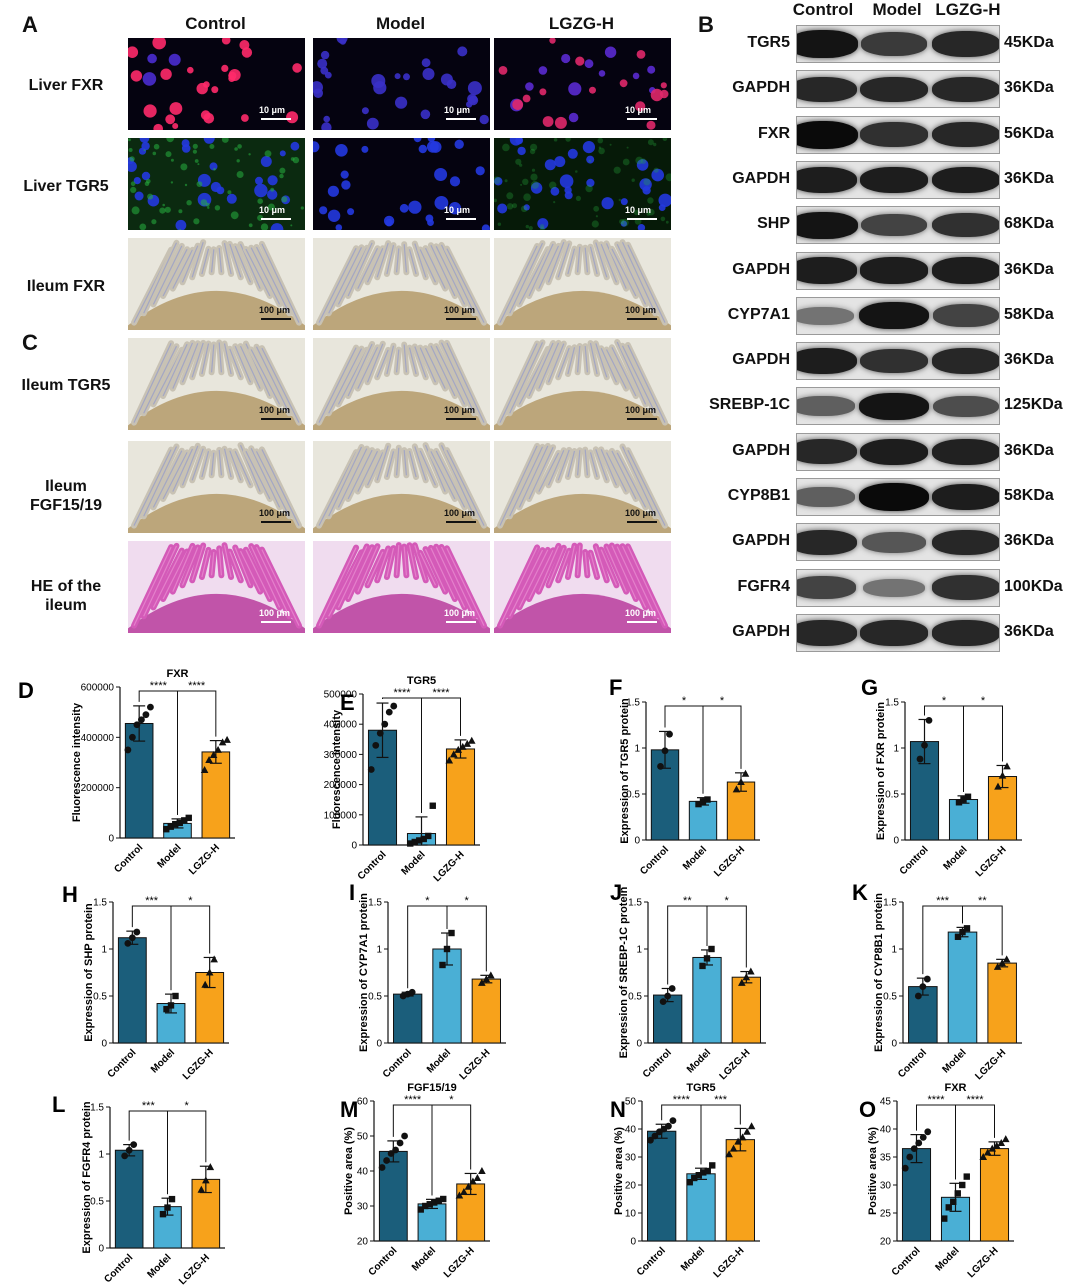  What do you see at coordinates (700, 1088) in the screenshot?
I see `chart-title: TGR5` at bounding box center [700, 1088].